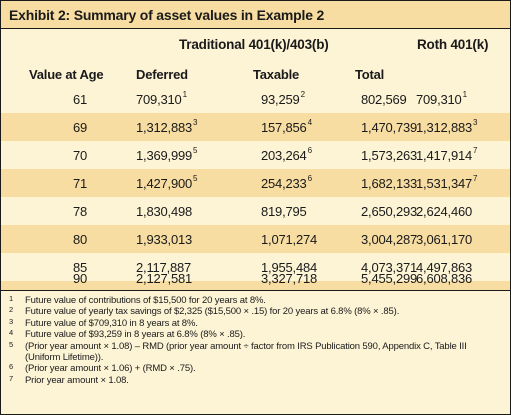 This screenshot has width=511, height=415. Describe the element at coordinates (444, 211) in the screenshot. I see `roth-cell: 2,624,460` at that location.